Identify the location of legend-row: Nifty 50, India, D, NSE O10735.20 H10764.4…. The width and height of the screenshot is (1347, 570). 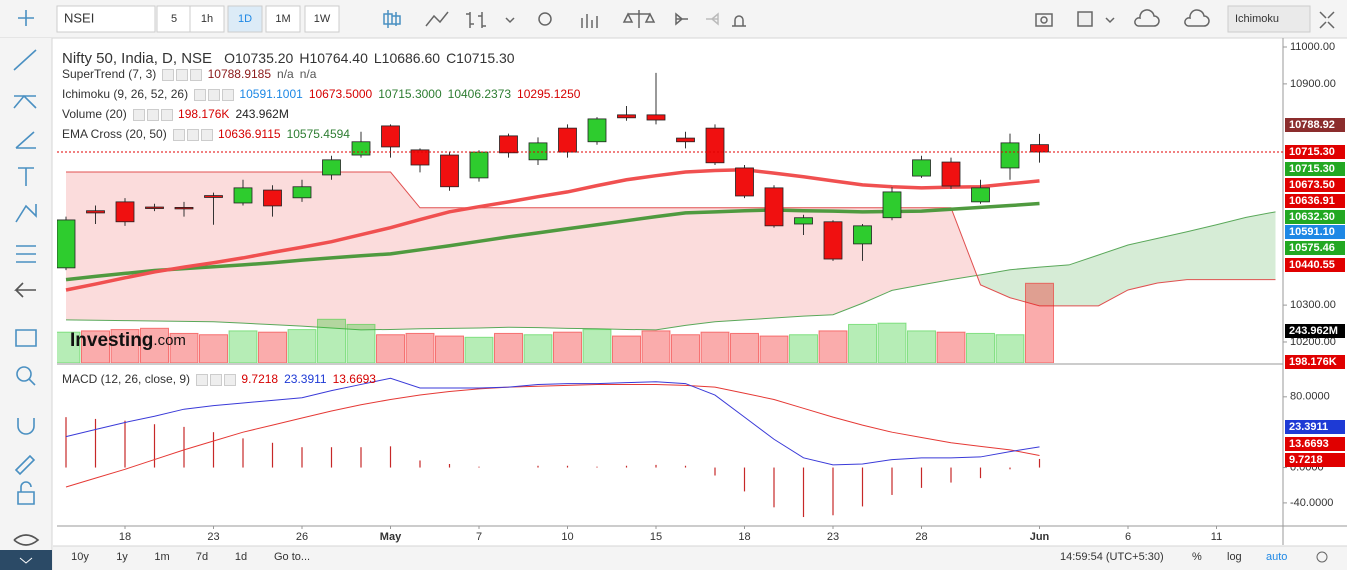
(324, 58).